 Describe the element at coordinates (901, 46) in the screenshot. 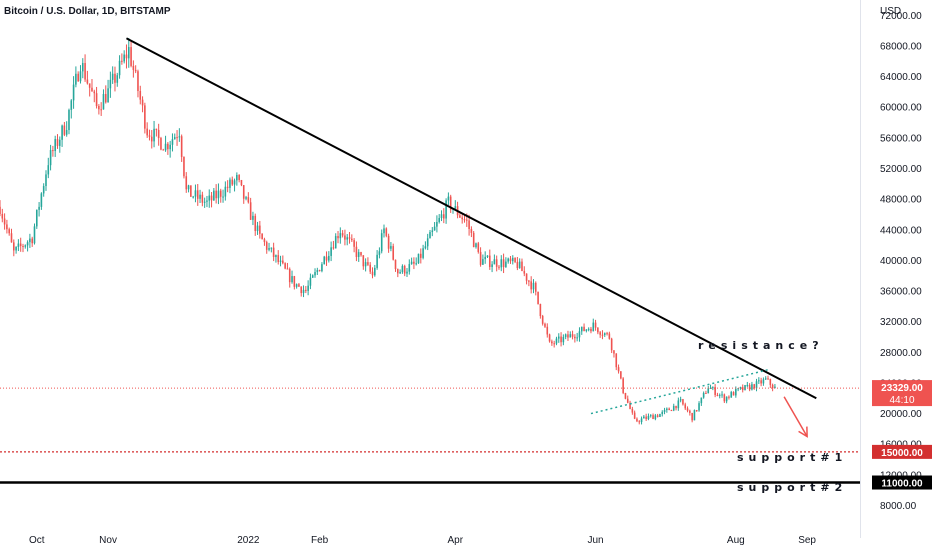

I see `y-tick-label: 68000.00` at that location.